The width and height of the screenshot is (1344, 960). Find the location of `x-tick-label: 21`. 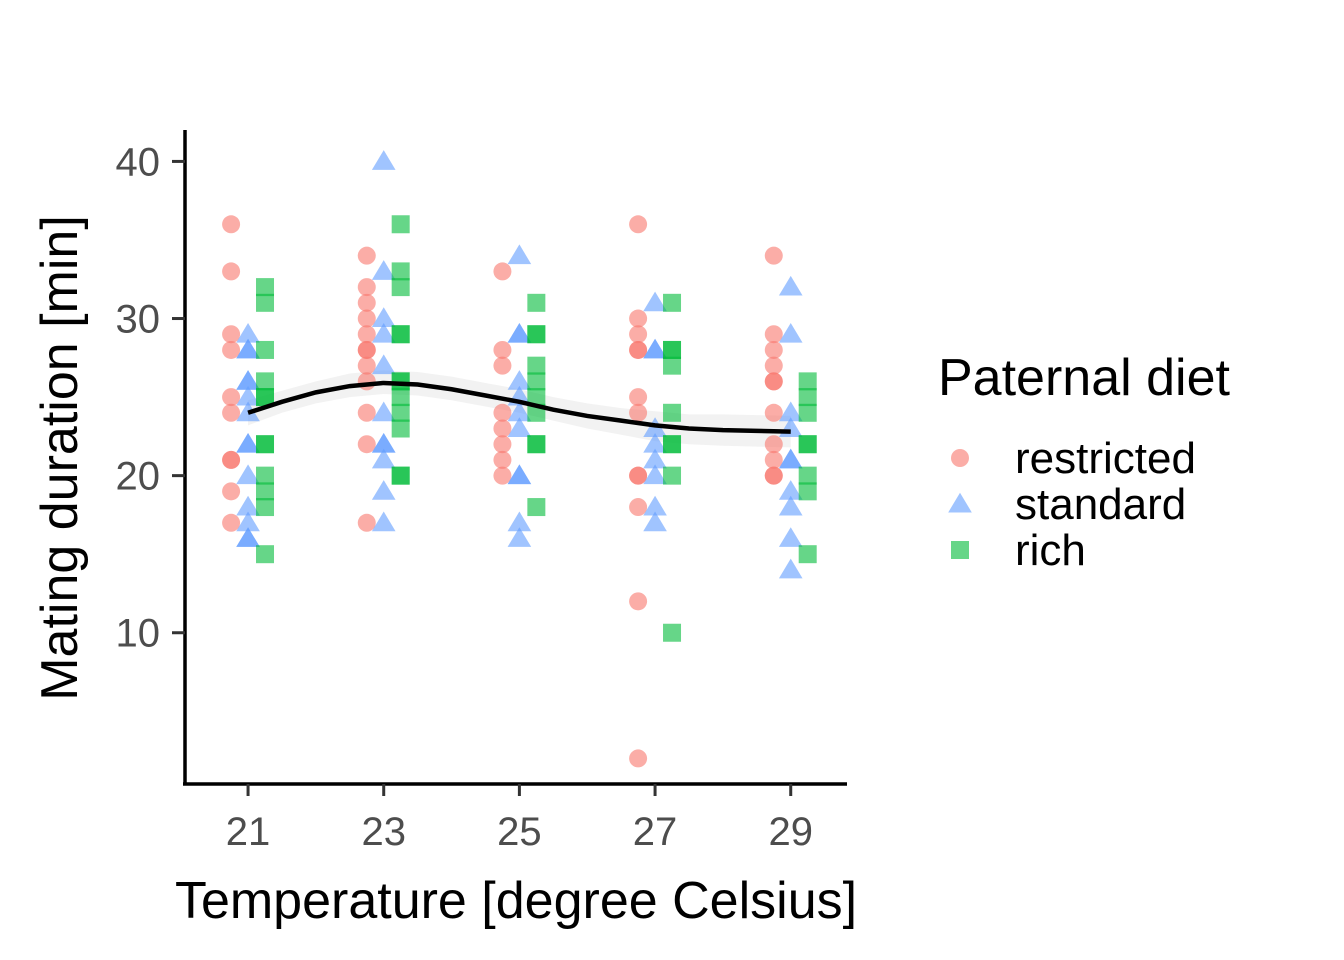

x-tick-label: 21 is located at coordinates (248, 832).